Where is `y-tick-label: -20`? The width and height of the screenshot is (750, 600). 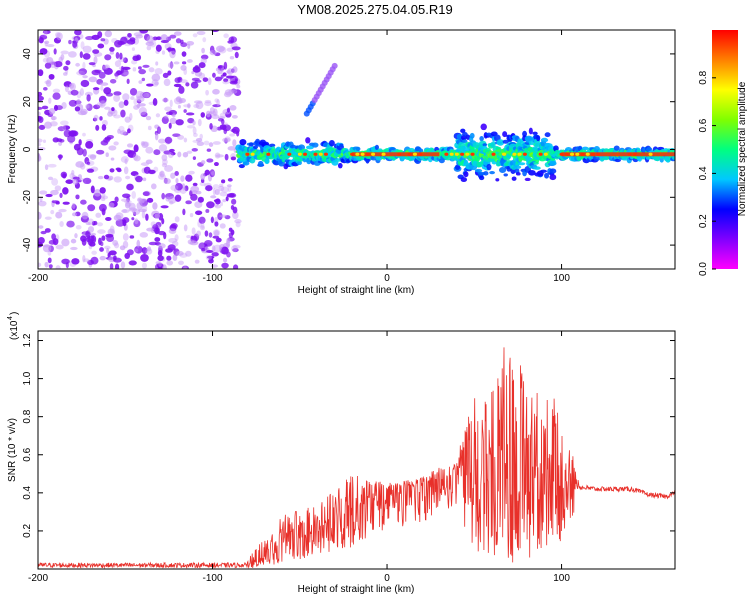 y-tick-label: -20 is located at coordinates (27, 197).